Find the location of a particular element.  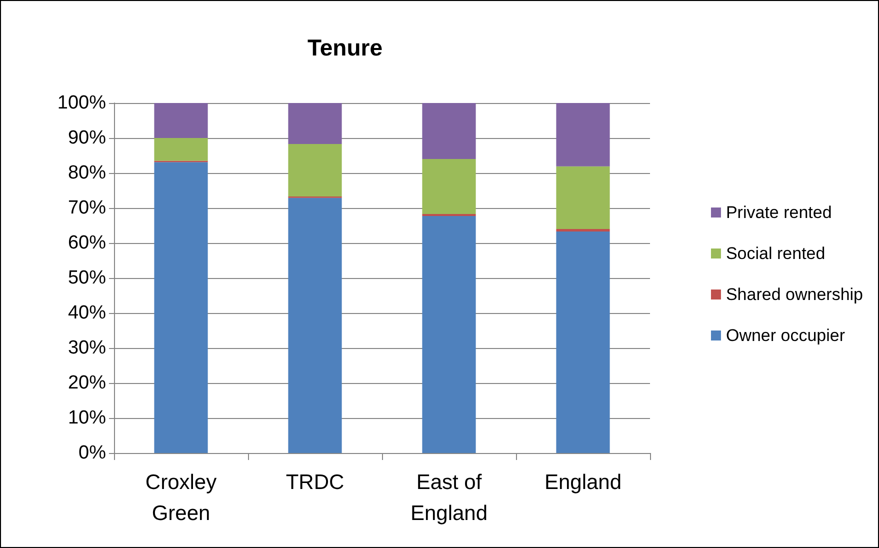

legend-label: Shared ownership is located at coordinates (794, 294).